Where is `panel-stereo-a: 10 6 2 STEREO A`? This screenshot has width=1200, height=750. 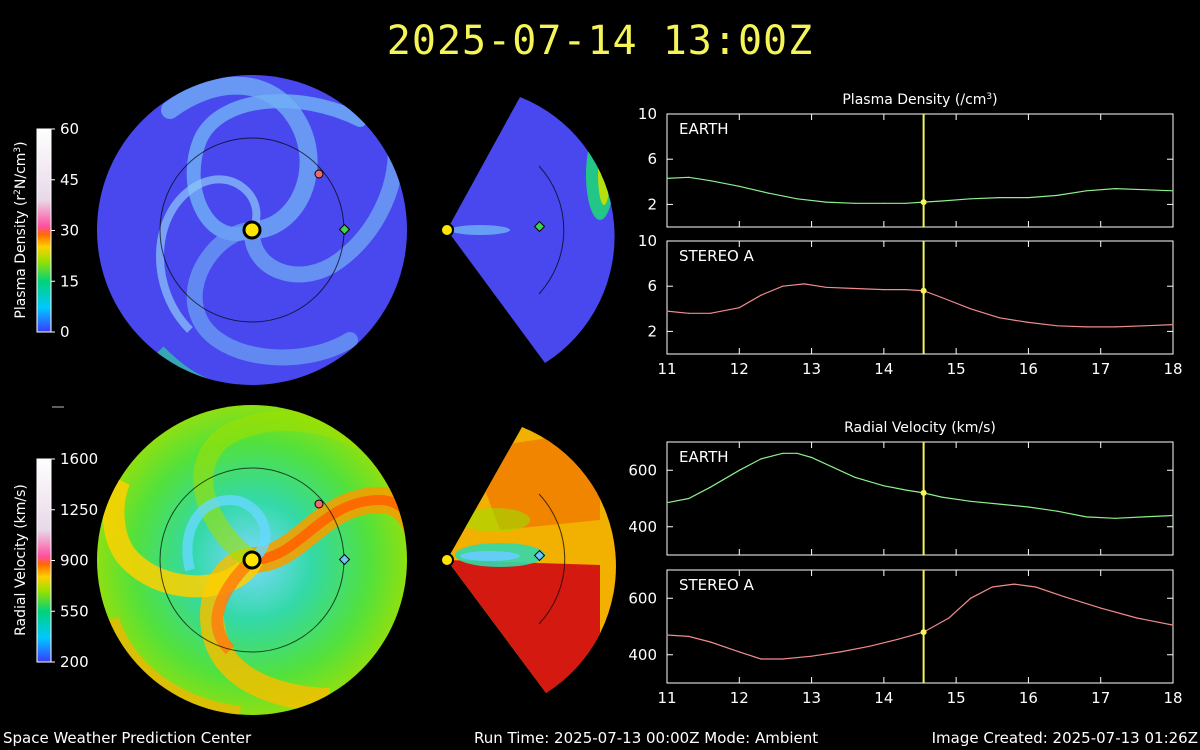
panel-stereo-a: 10 6 2 STEREO A is located at coordinates (906, 293).